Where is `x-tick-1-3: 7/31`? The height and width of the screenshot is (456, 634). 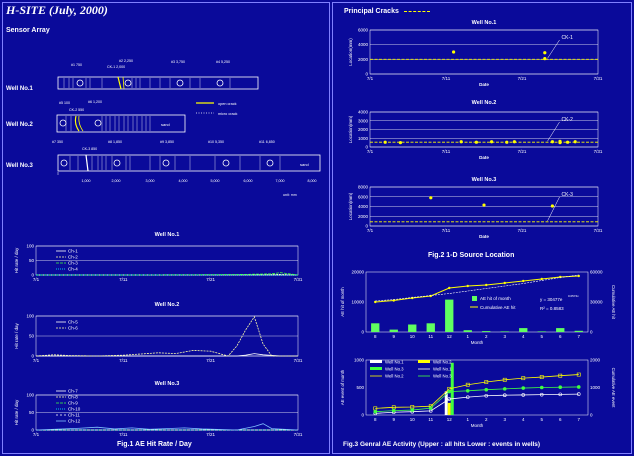
x-tick-1-3: 7/31 is located at coordinates (298, 360).